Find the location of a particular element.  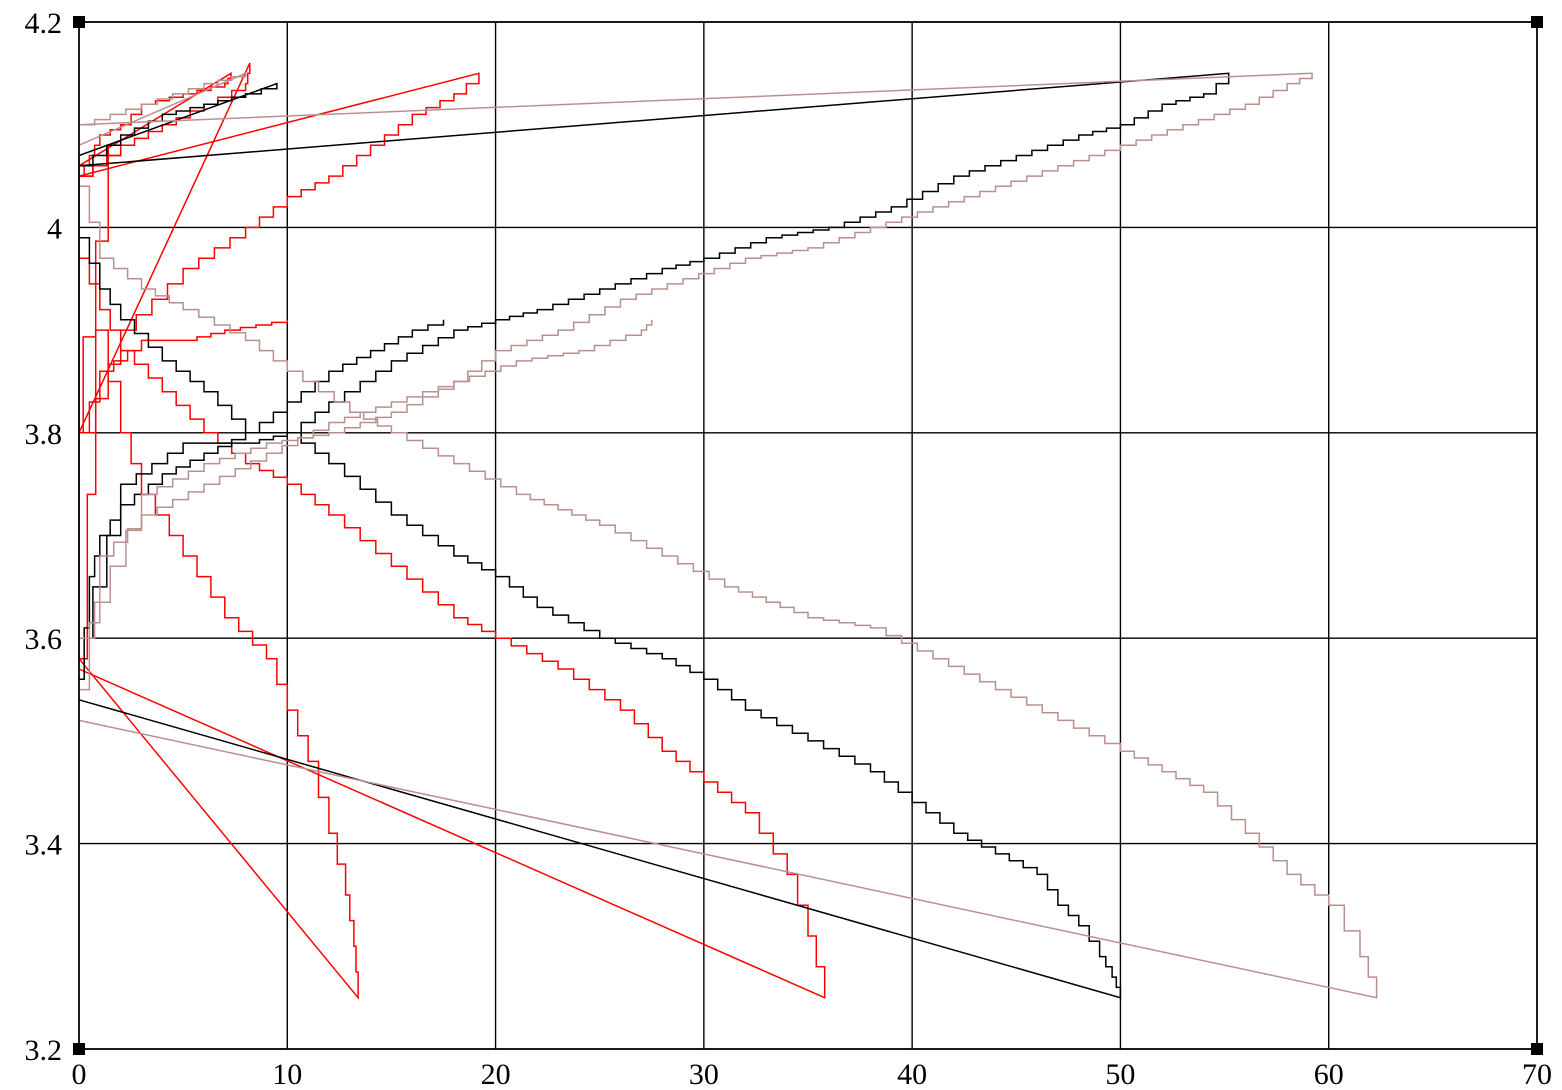

x-tick-label: 50 is located at coordinates (1120, 1074).